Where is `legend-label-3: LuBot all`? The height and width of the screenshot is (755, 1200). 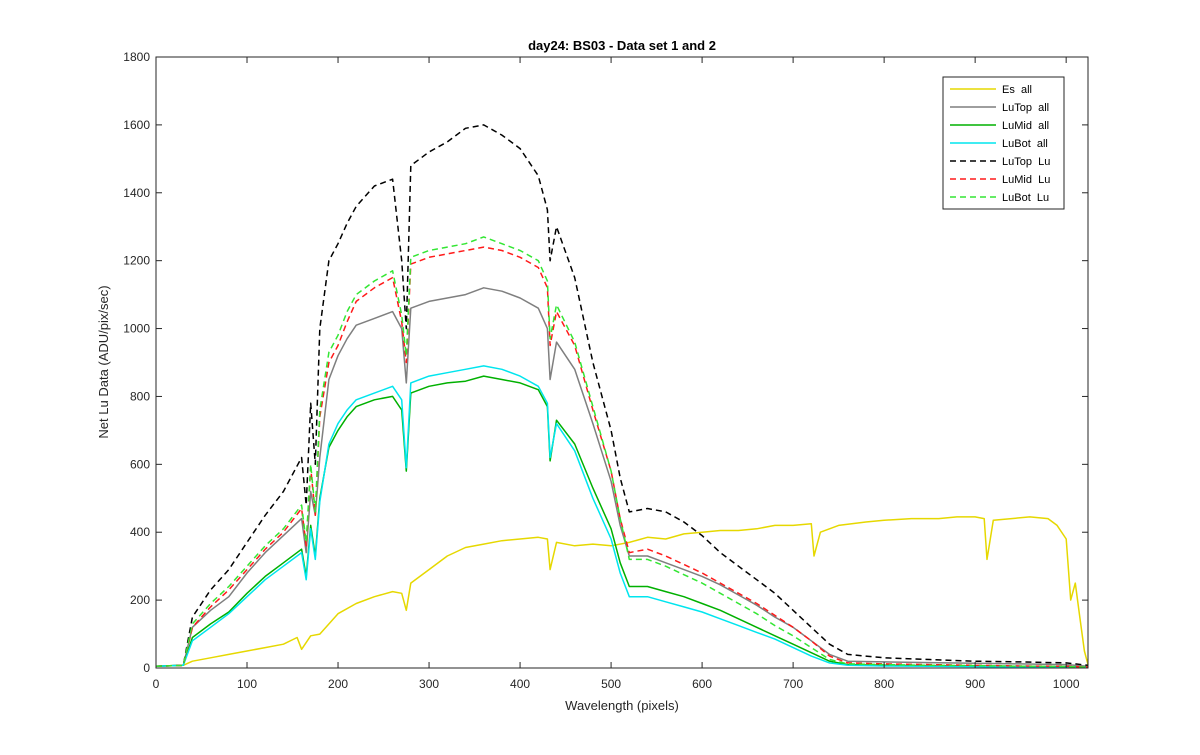
legend-label-3: LuBot all is located at coordinates (1025, 144).